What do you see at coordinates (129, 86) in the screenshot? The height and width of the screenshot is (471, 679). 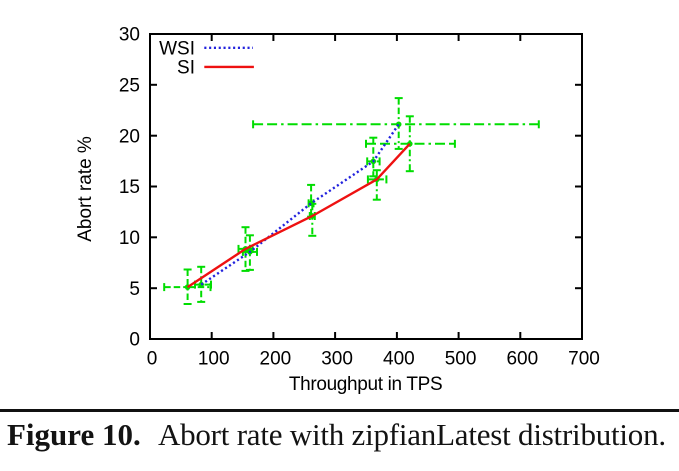 I see `svg-text: 25` at bounding box center [129, 86].